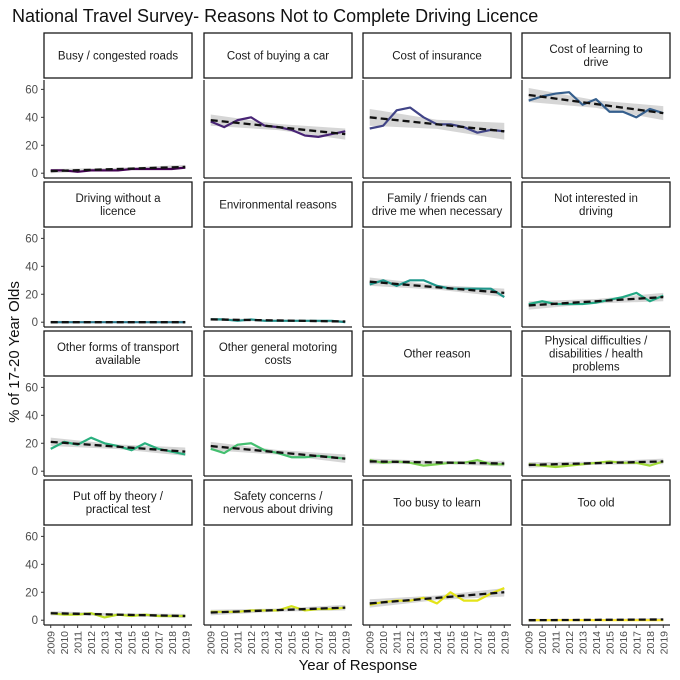  What do you see at coordinates (118, 212) in the screenshot?
I see `facet-strip-label: licence` at bounding box center [118, 212].